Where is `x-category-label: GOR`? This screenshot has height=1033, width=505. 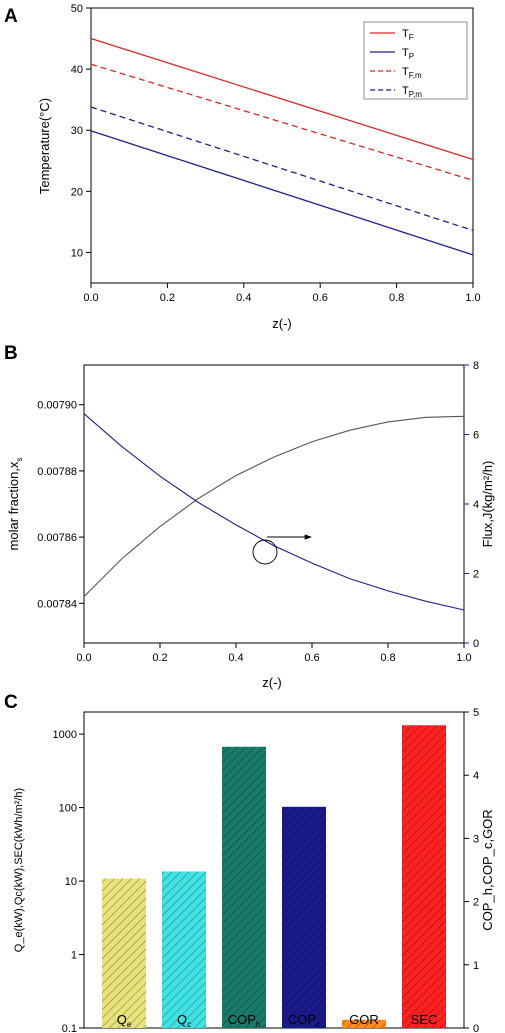 x-category-label: GOR is located at coordinates (364, 1019).